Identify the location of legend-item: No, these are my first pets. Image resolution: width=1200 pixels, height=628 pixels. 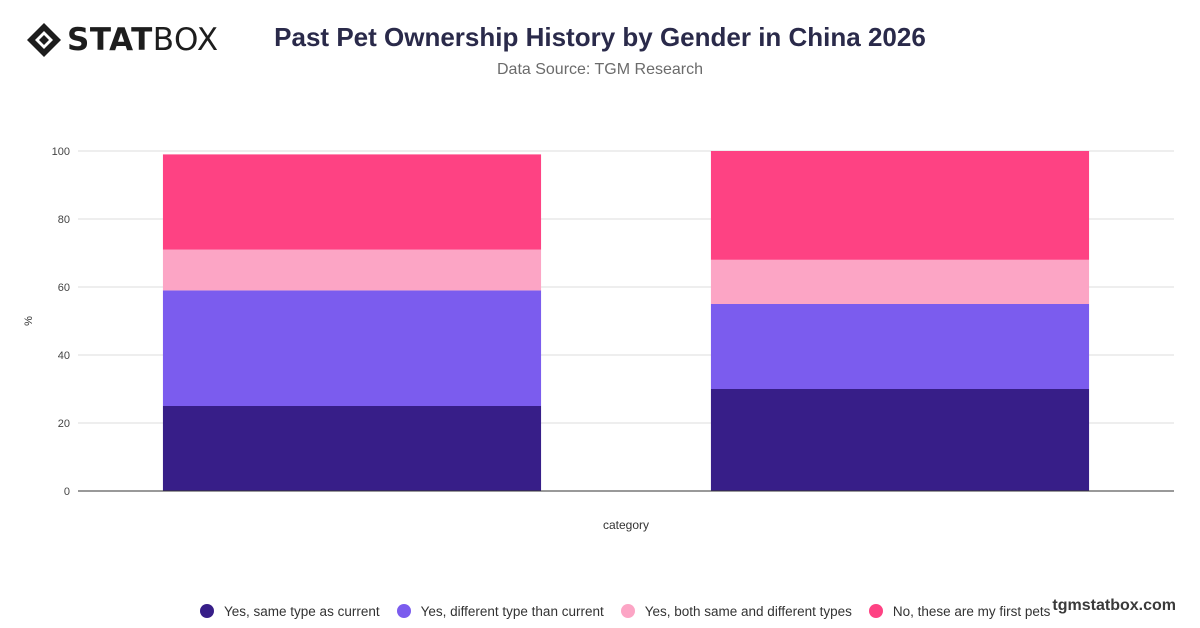
(959, 611).